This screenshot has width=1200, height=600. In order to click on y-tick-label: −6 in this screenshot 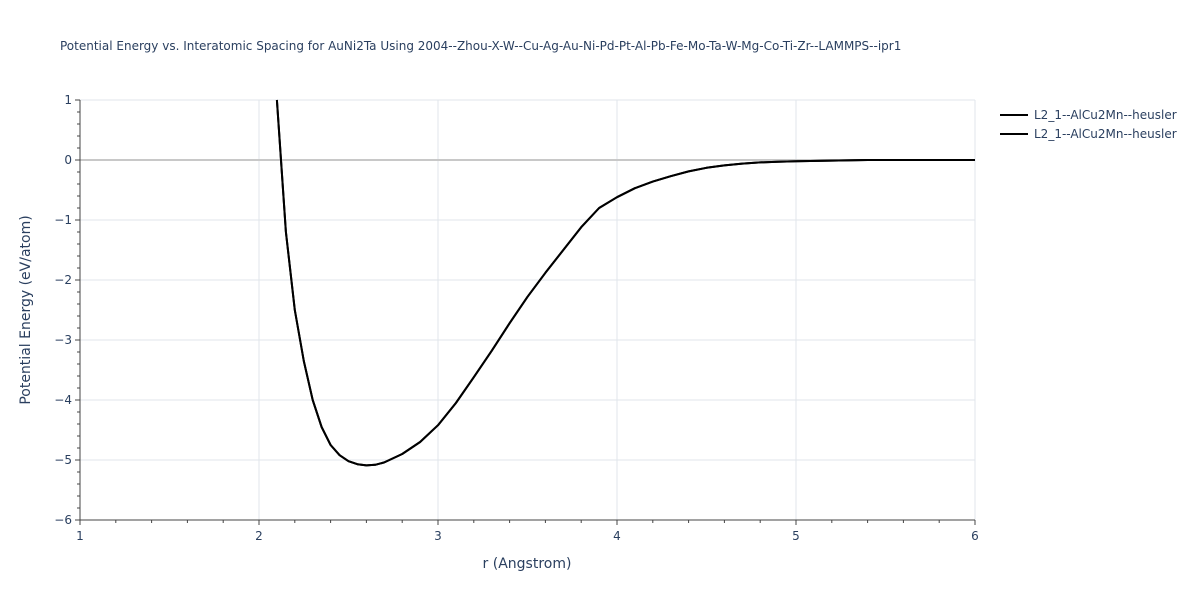, I will do `click(63, 520)`.